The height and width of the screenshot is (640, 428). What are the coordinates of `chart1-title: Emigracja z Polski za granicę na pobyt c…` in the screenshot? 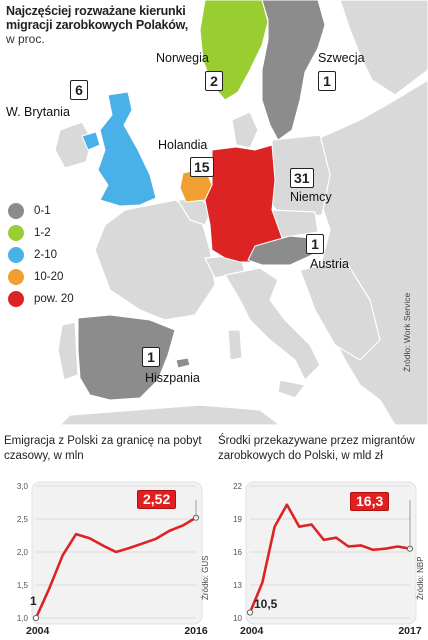 It's located at (103, 448).